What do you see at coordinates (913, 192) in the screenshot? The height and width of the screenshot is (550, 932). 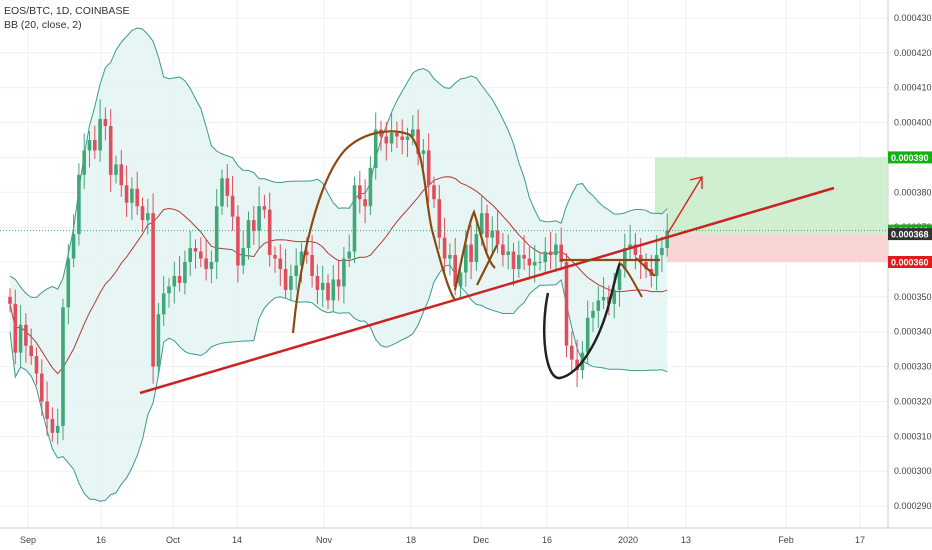 I see `y-tick-label: 0.000380` at bounding box center [913, 192].